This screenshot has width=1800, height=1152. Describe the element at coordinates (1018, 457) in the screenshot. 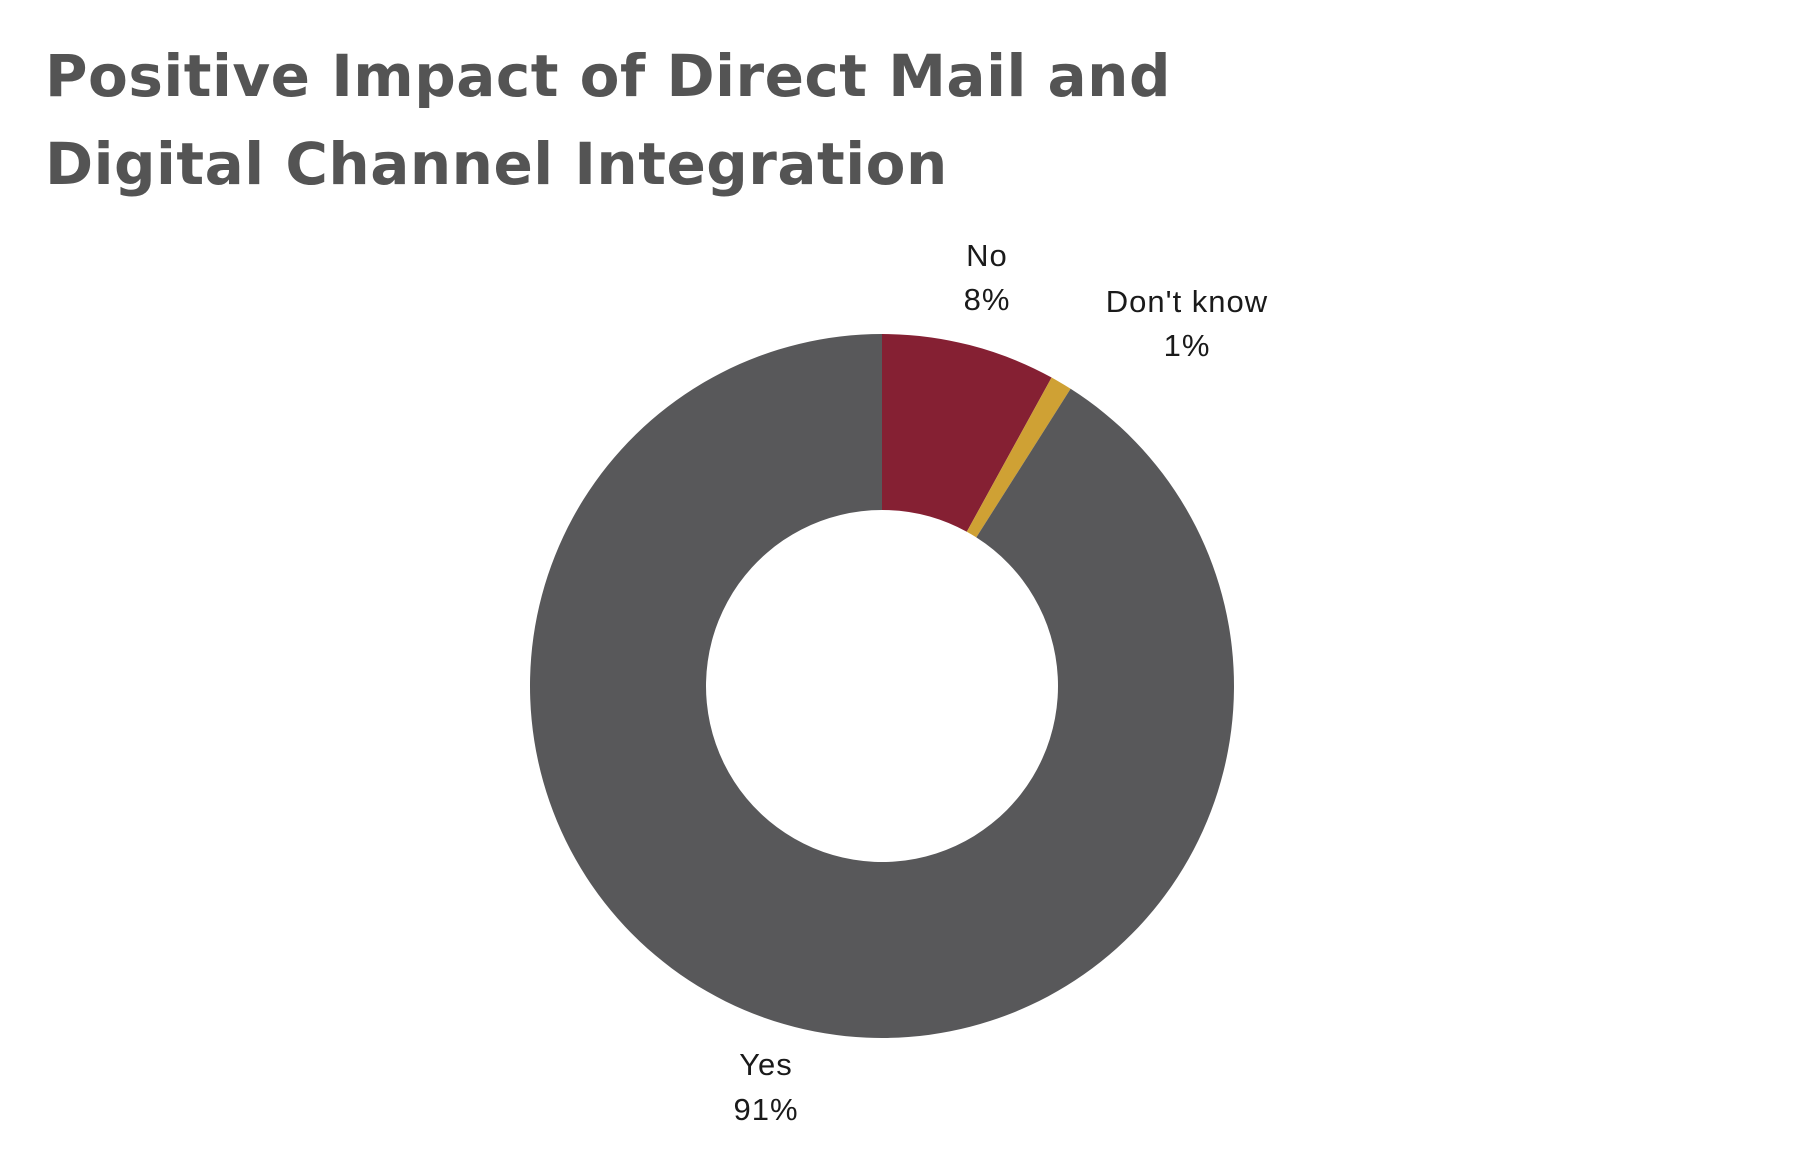

I see `slice-don-t-know` at that location.